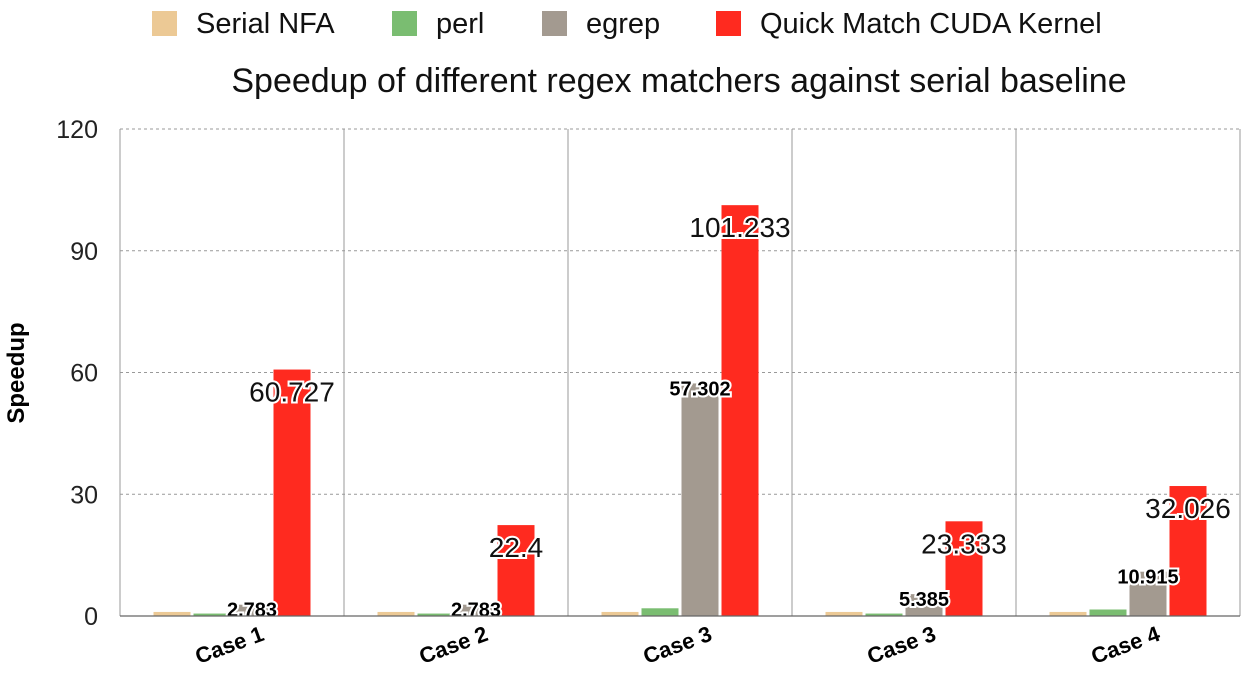 This screenshot has height=695, width=1260. Describe the element at coordinates (739, 227) in the screenshot. I see `data-label-4-3: 101.233` at that location.